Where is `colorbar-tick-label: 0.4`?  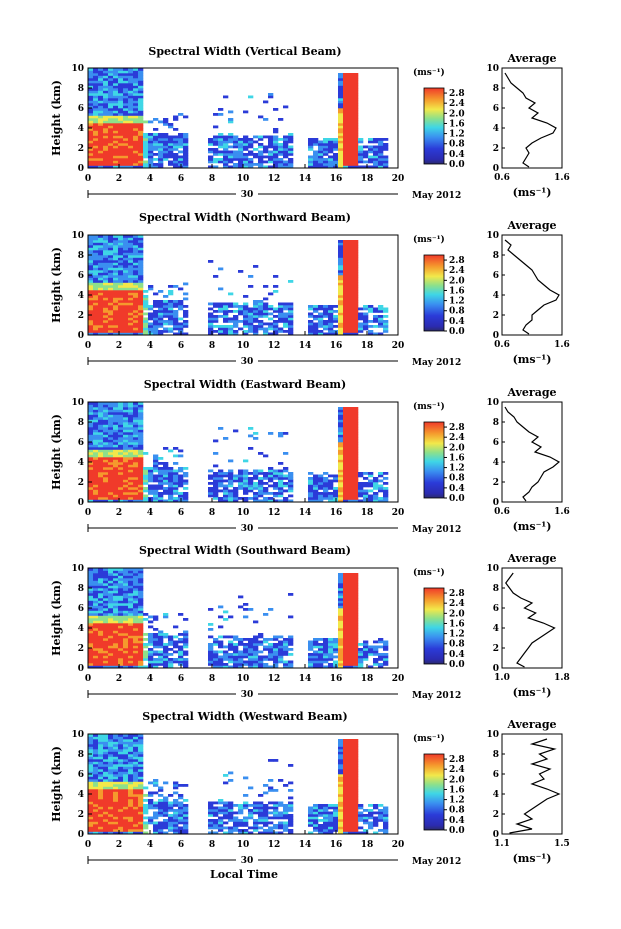
colorbar-tick-label: 0.4 is located at coordinates (457, 489).